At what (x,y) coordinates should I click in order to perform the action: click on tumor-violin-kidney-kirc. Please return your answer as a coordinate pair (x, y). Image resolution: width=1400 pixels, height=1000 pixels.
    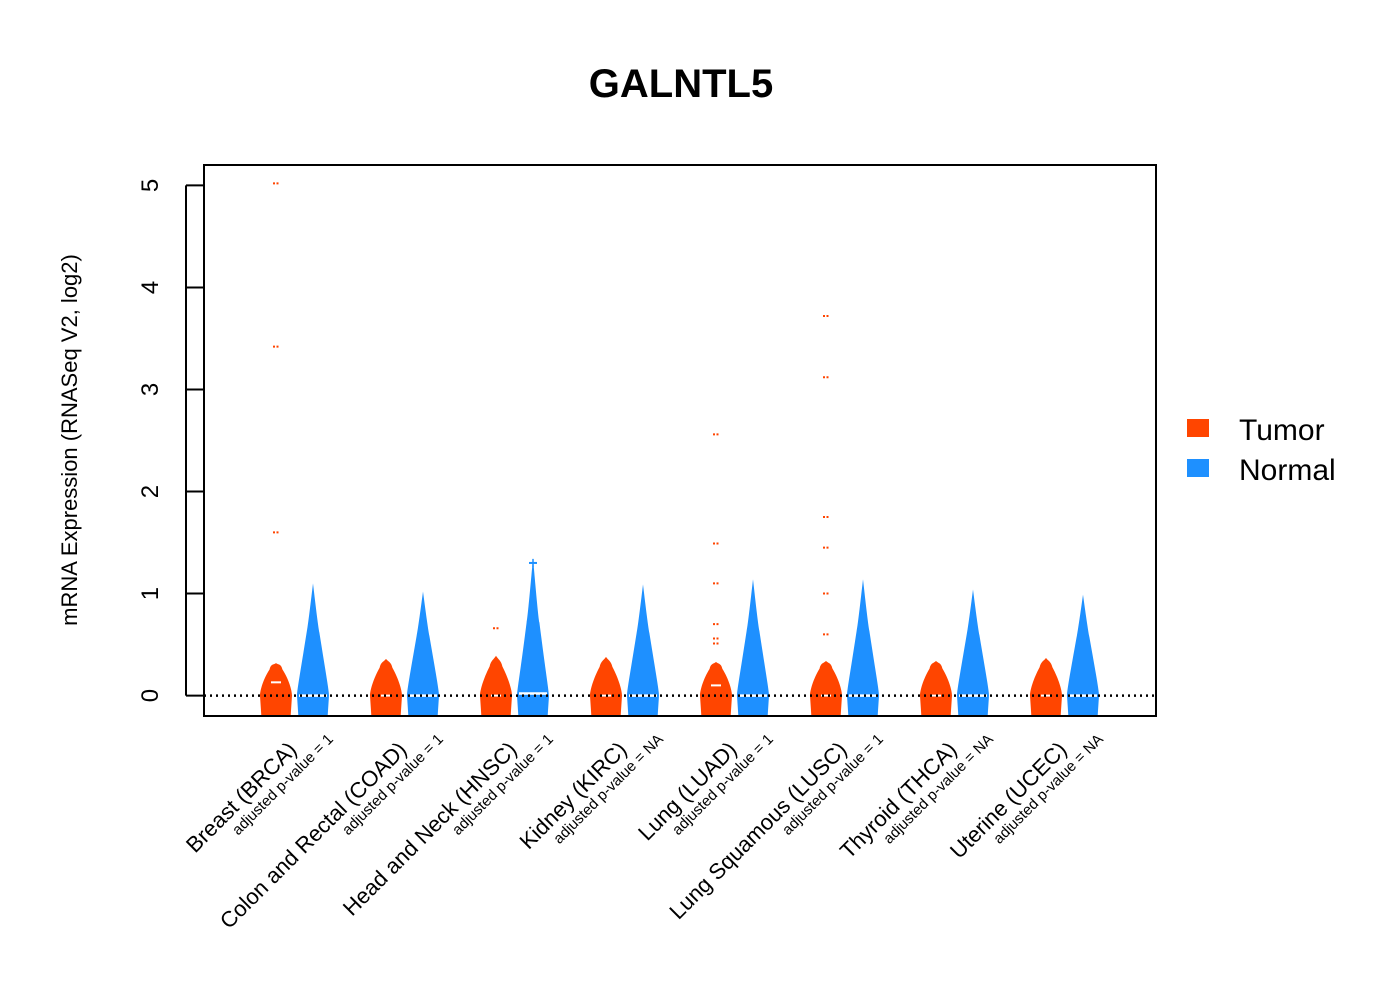
    Looking at the image, I should click on (606, 685).